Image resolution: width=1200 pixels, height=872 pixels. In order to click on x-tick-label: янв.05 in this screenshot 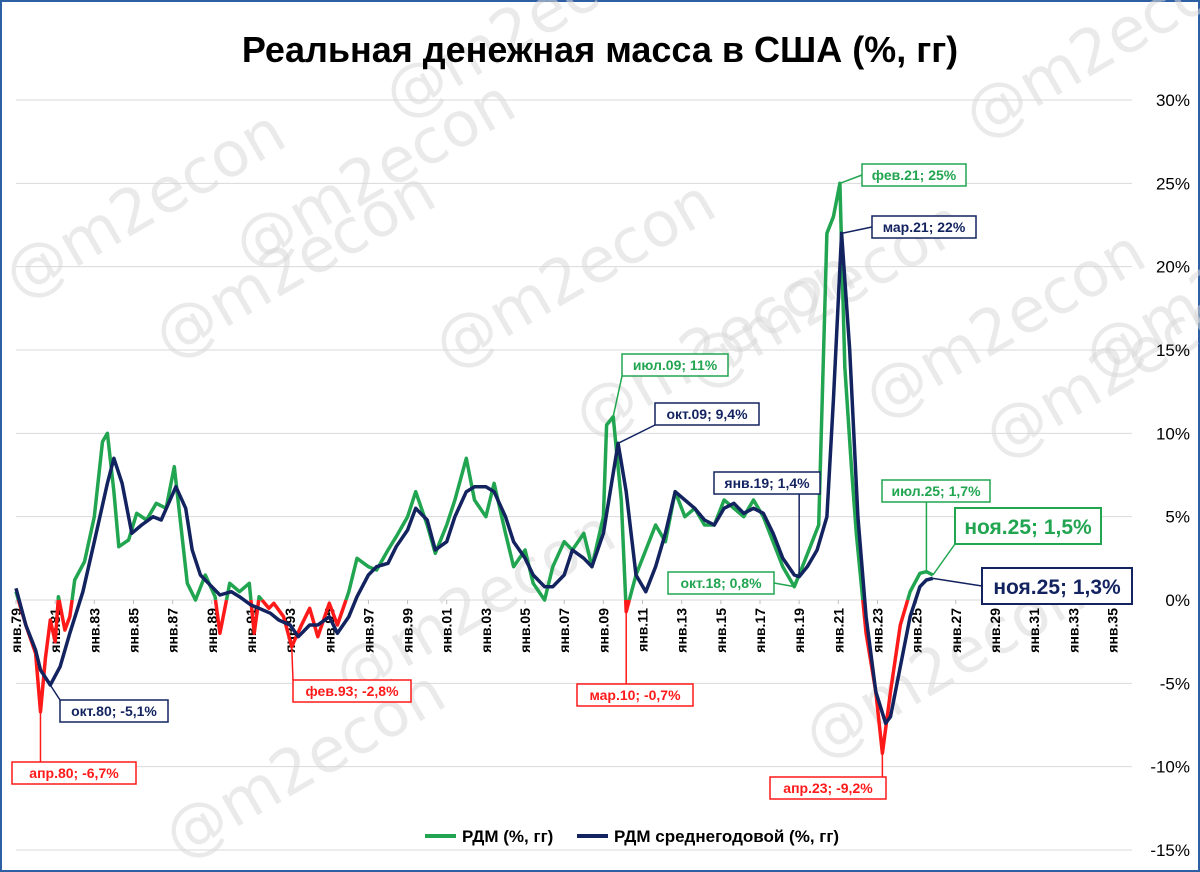, I will do `click(525, 630)`.